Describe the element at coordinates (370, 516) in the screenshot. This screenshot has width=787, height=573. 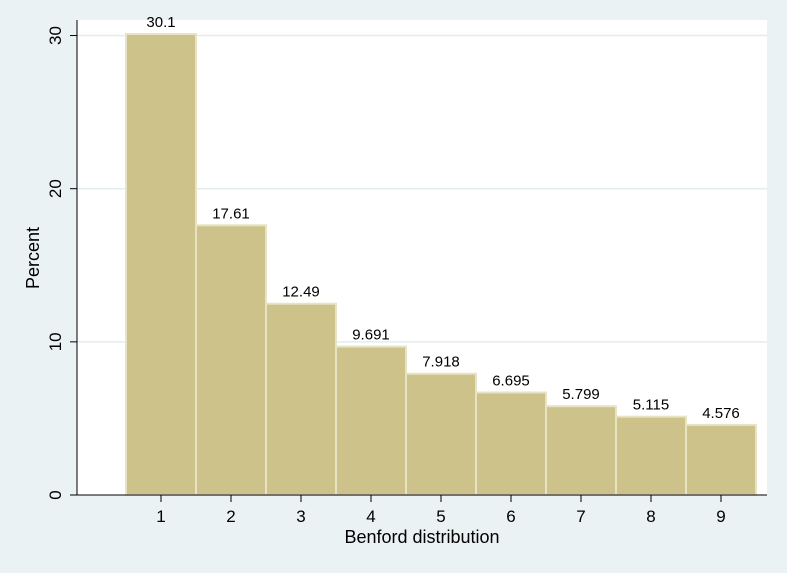
I see `x-tick-label: 4` at that location.